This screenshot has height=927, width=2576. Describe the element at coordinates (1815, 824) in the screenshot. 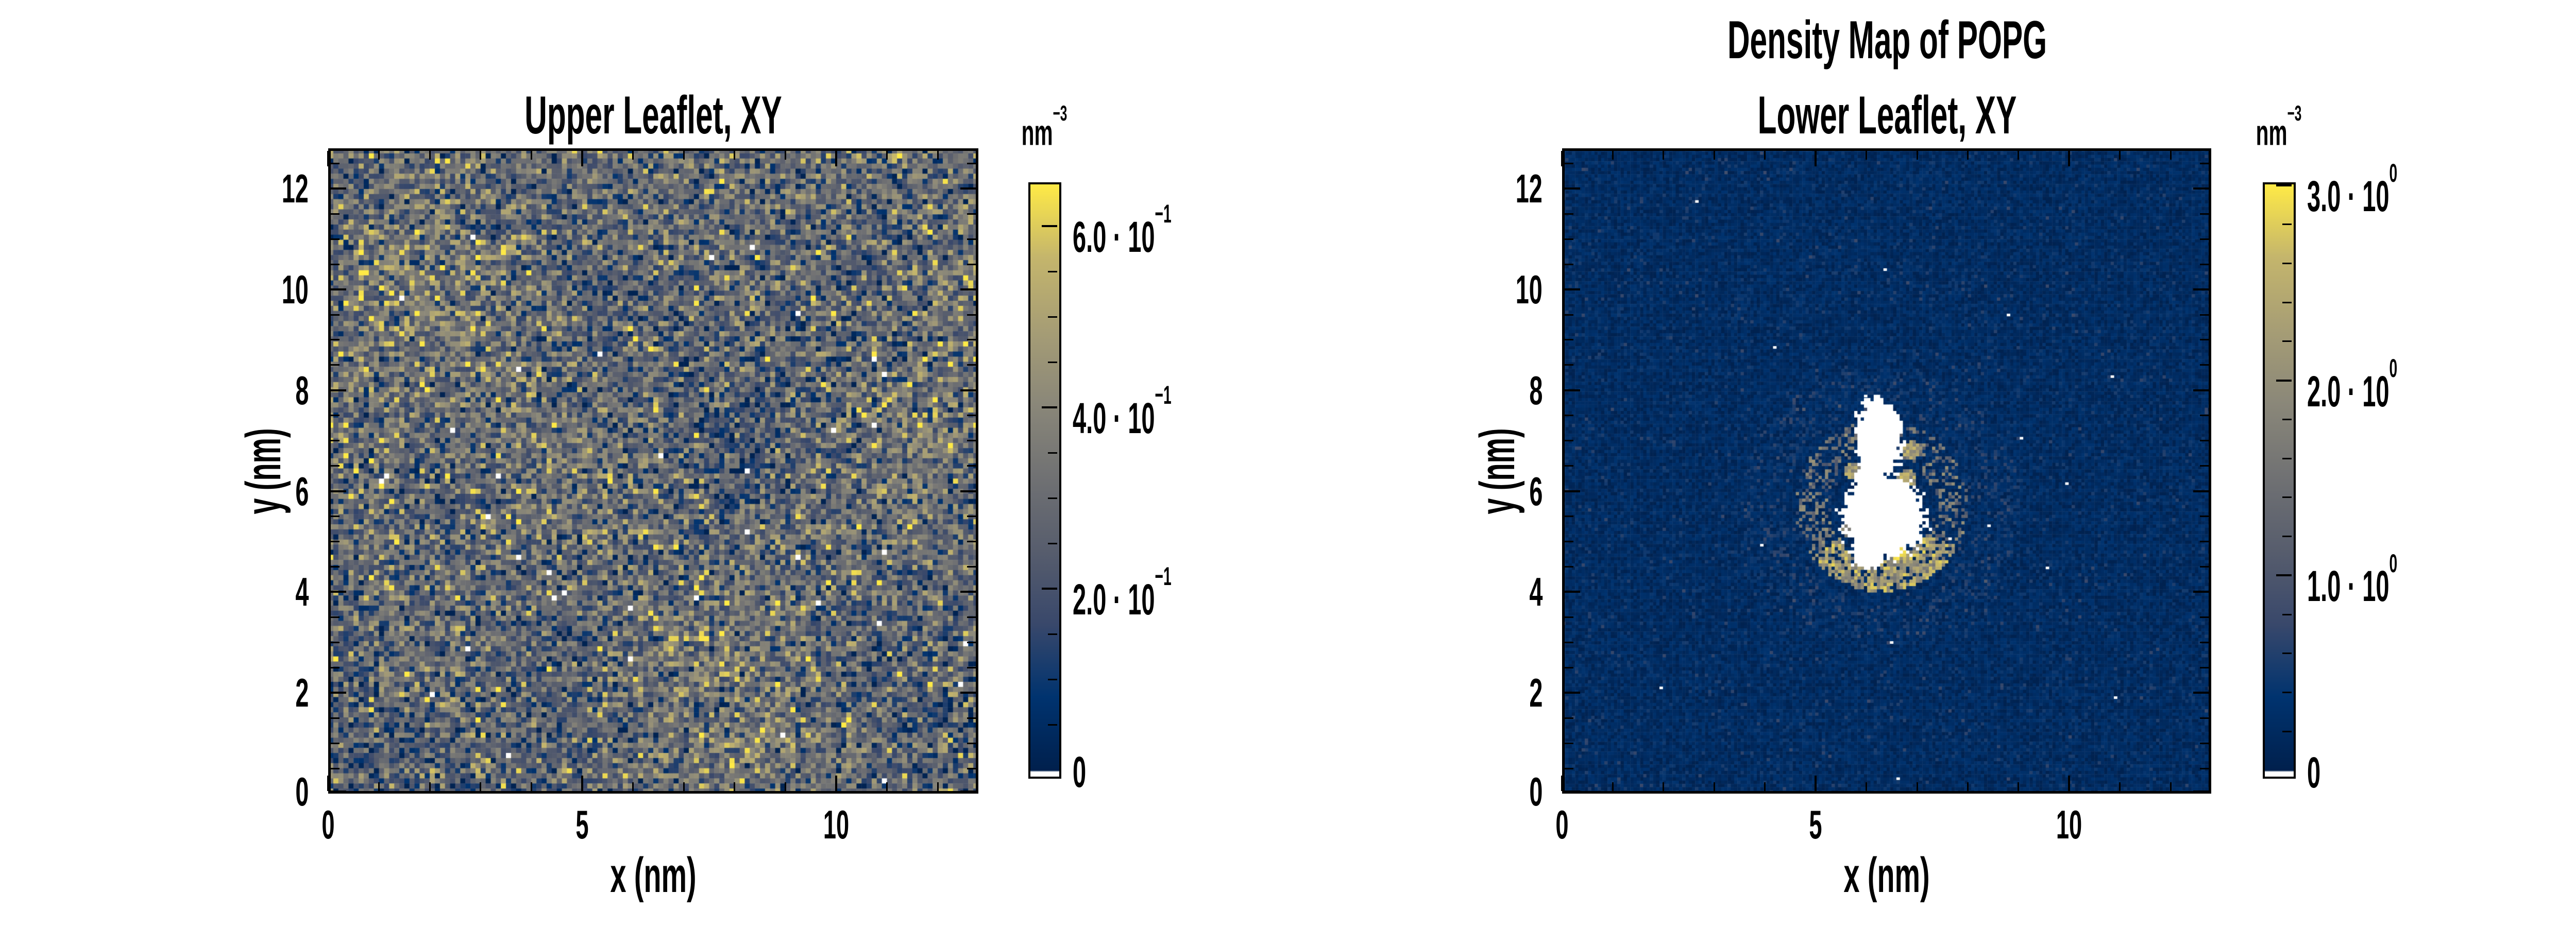

I see `x-tick-label-text: 5` at that location.